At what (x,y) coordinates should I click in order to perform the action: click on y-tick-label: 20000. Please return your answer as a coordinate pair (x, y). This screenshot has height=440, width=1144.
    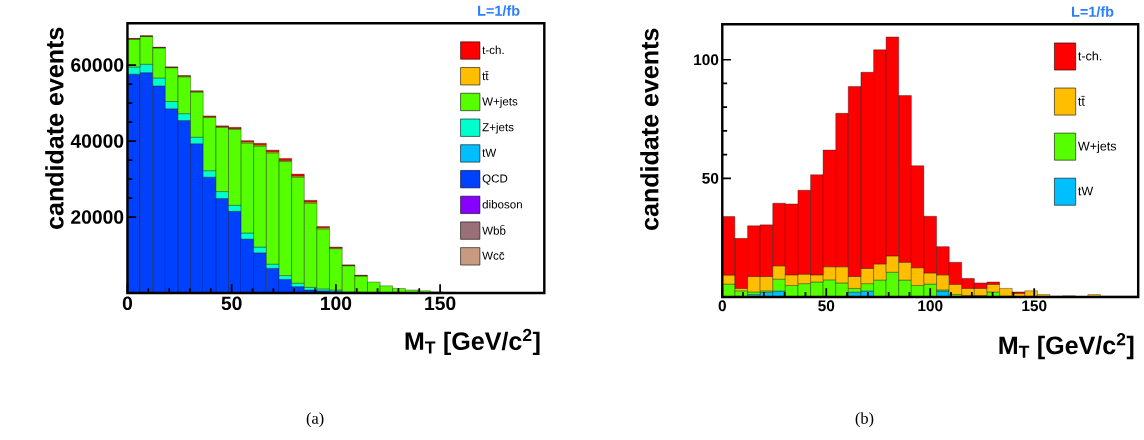
    Looking at the image, I should click on (97, 217).